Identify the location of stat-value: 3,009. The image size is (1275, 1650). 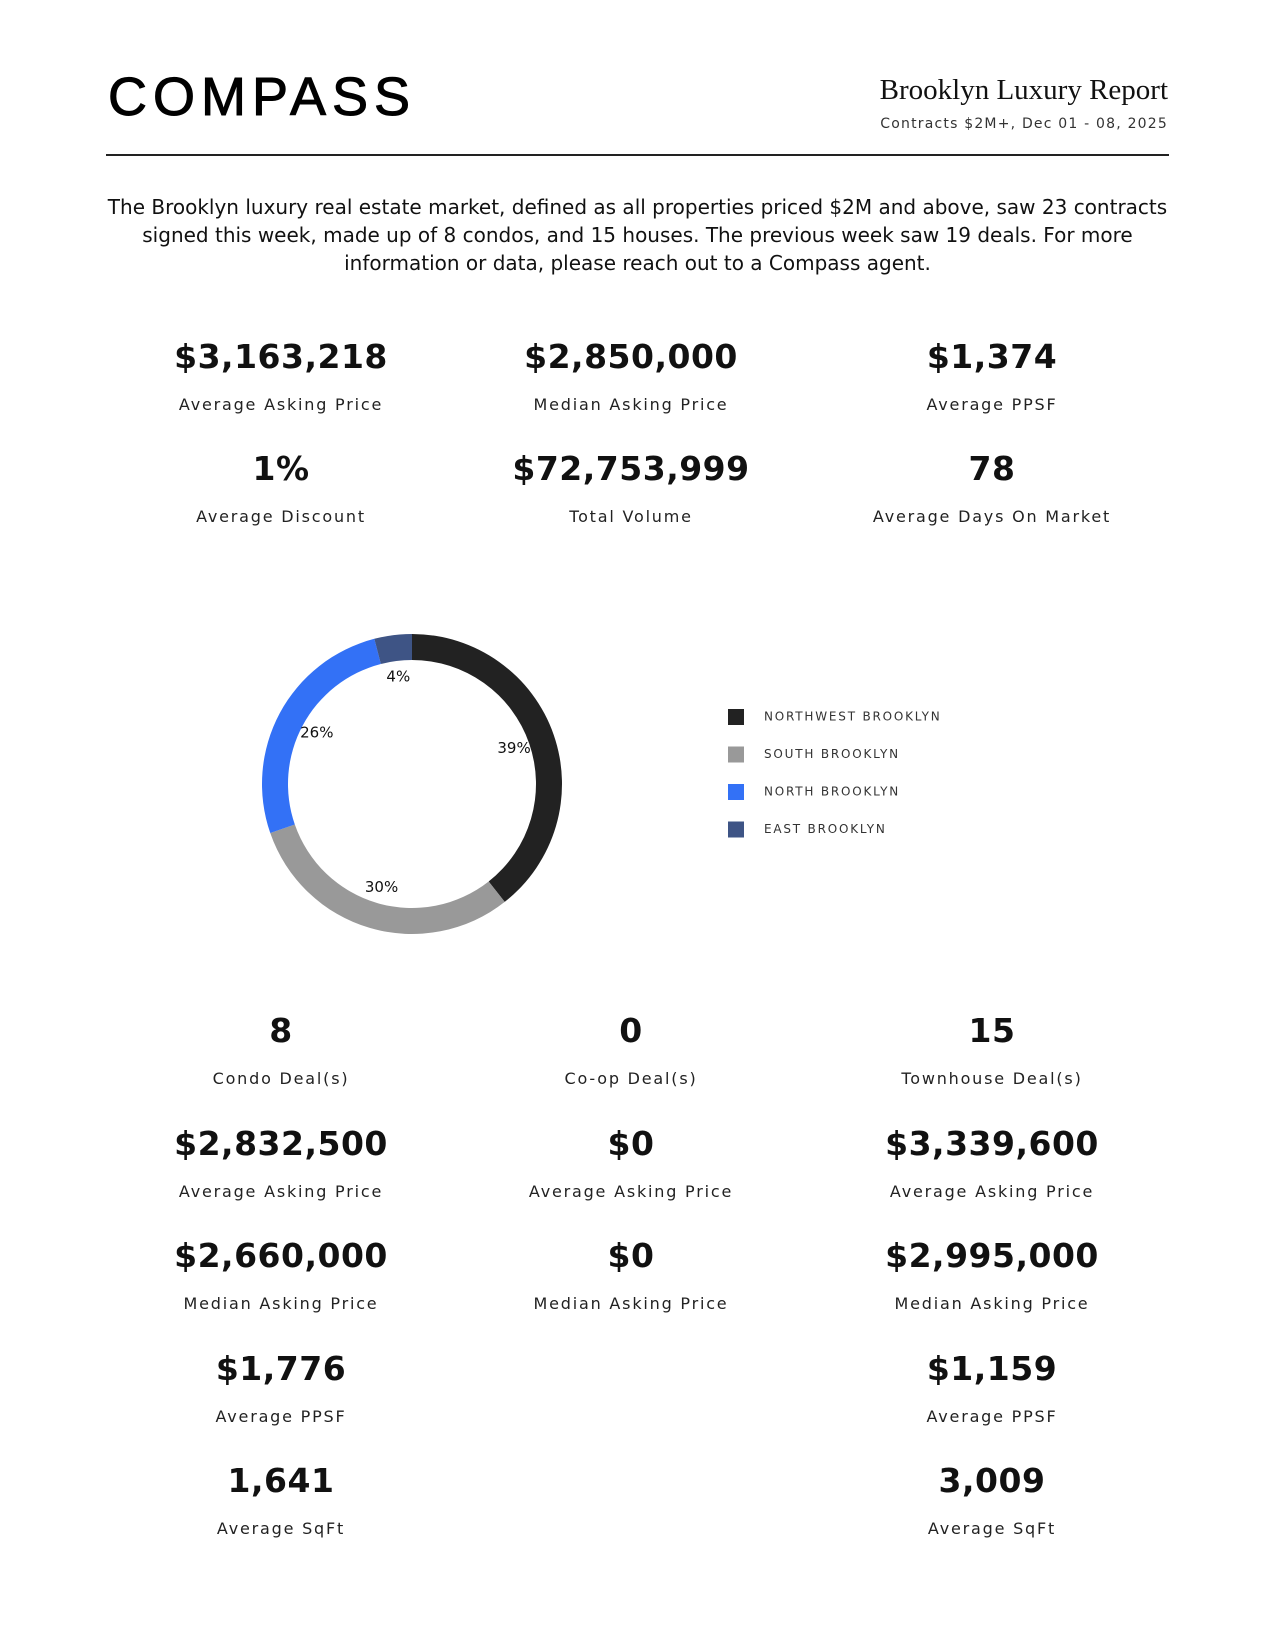
(992, 1480).